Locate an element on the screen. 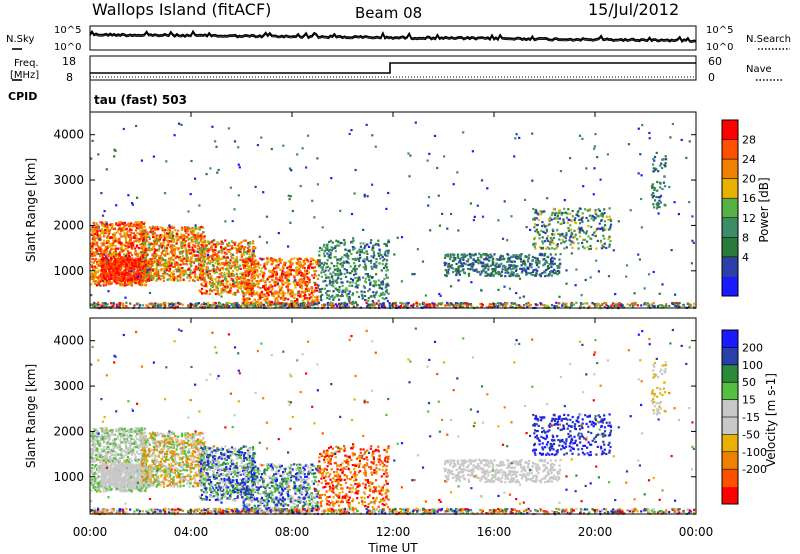 The width and height of the screenshot is (800, 554). nsky-tick-high: 10^5 is located at coordinates (67, 30).